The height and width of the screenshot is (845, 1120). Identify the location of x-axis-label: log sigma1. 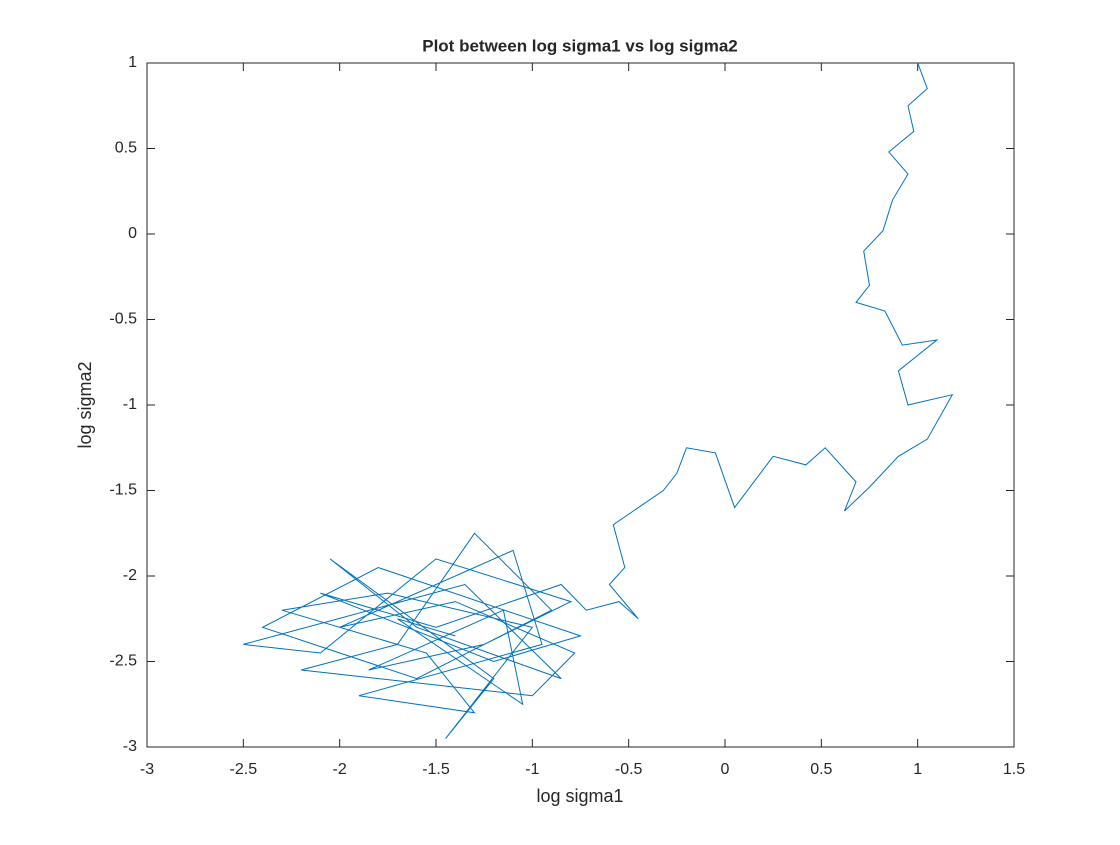
(579, 796).